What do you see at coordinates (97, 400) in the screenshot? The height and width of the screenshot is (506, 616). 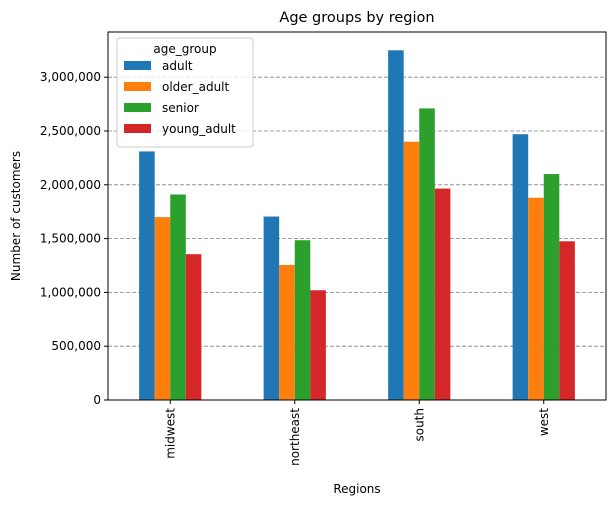 I see `y-tick-label: 0` at bounding box center [97, 400].